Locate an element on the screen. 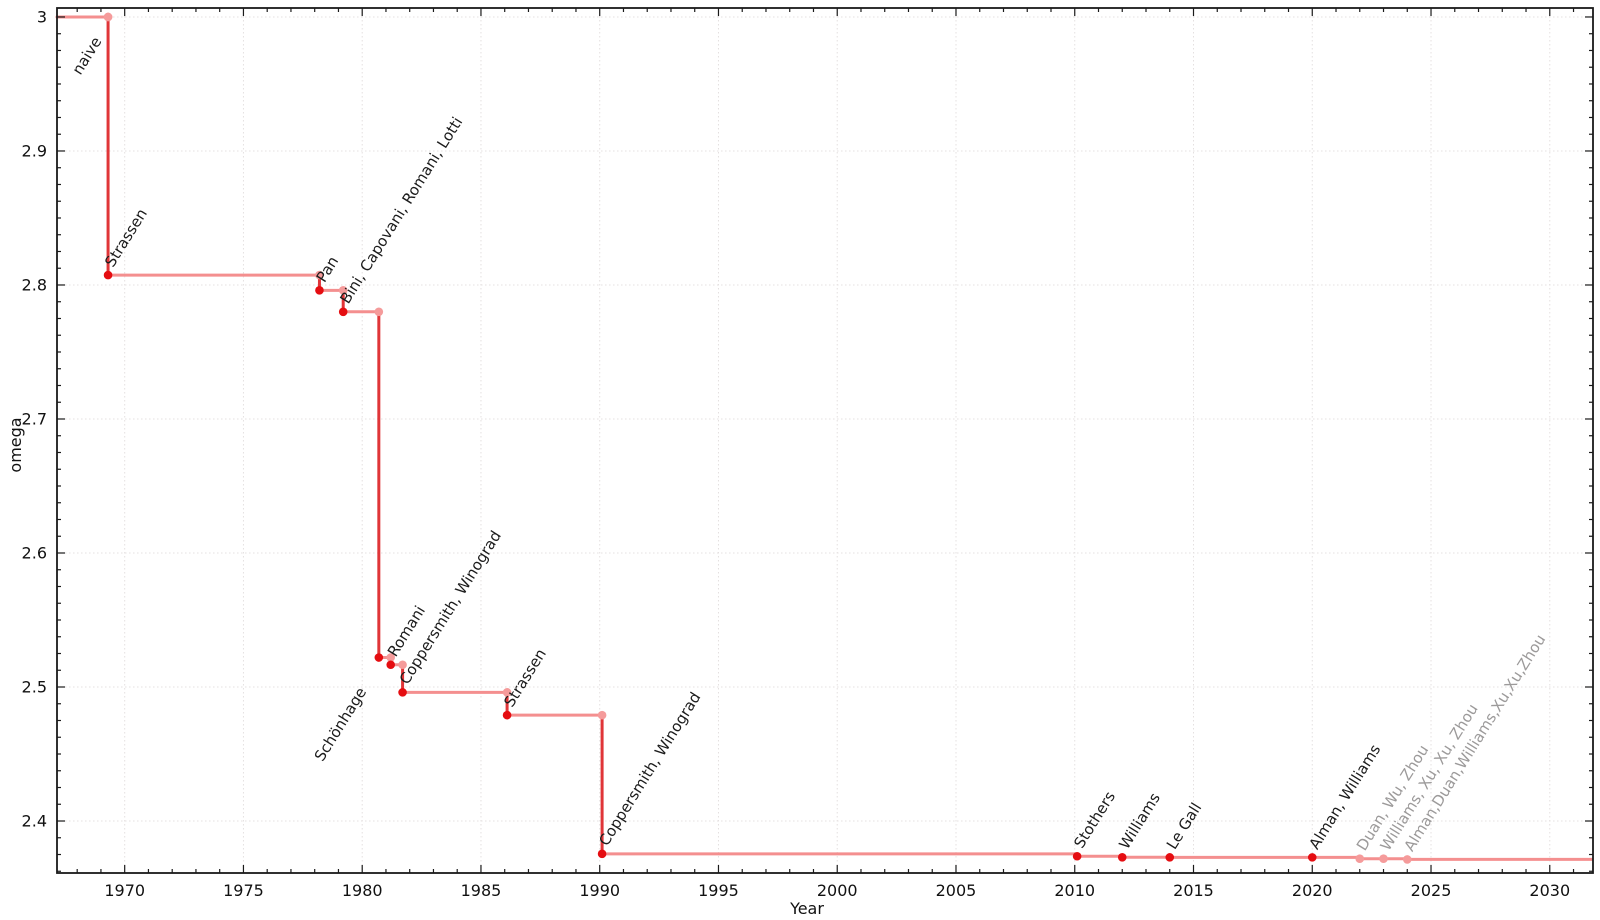 This screenshot has width=1600, height=920. data-point-alman-duan-williams-xu-xu-zhou is located at coordinates (1407, 859).